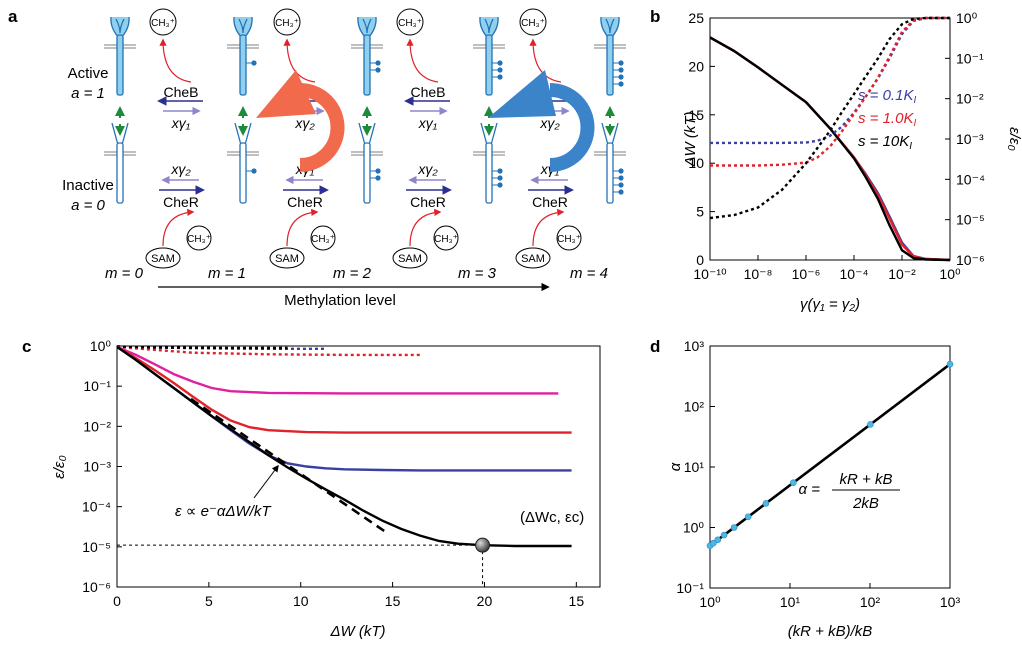 The height and width of the screenshot is (646, 1022). What do you see at coordinates (477, 273) in the screenshot?
I see `m-label-3: m = 3` at bounding box center [477, 273].